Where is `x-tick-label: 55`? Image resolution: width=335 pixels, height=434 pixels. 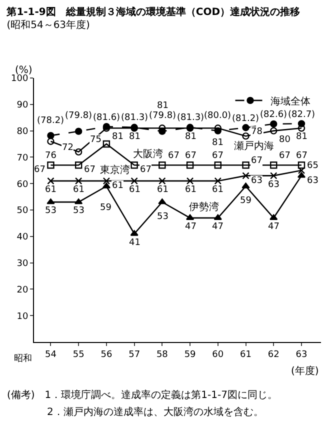 x-tick-label: 55 is located at coordinates (78, 355).